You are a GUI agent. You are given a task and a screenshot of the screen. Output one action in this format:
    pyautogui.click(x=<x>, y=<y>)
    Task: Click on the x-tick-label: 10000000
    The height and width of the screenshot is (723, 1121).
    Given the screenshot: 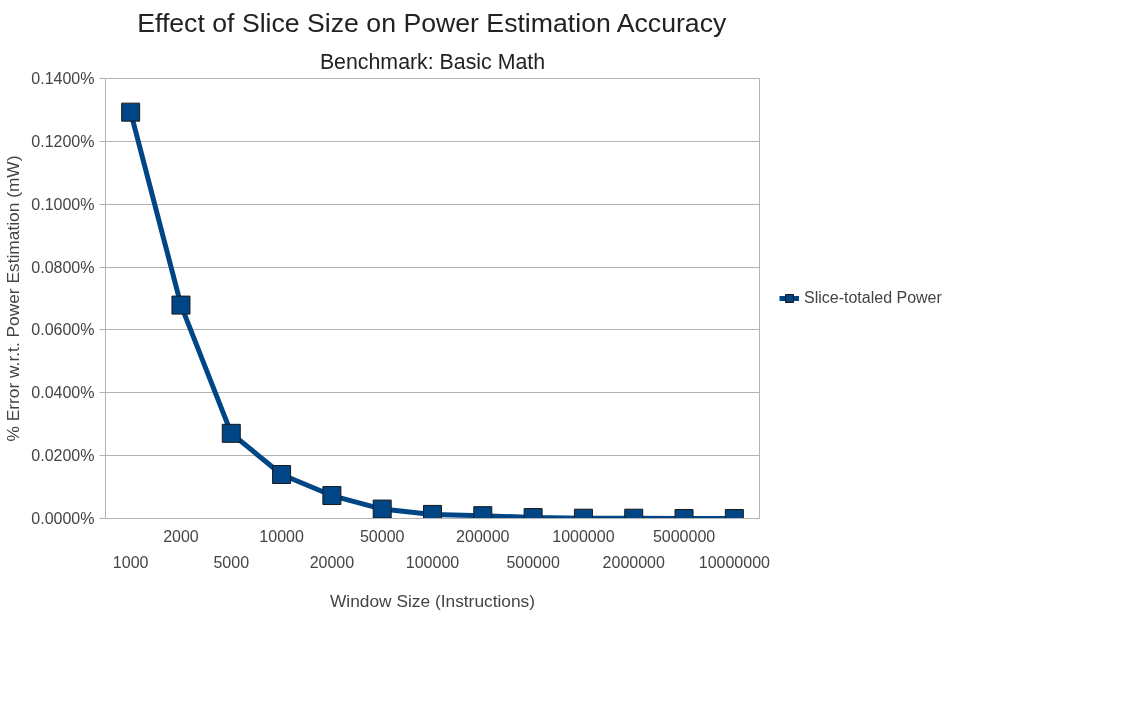 What is the action you would take?
    pyautogui.click(x=734, y=562)
    